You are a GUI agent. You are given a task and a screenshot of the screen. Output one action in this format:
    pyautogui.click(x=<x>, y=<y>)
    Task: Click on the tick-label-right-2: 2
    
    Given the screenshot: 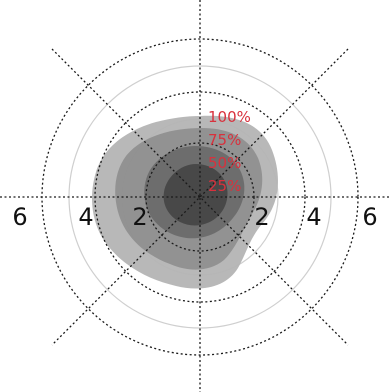 What is the action you would take?
    pyautogui.click(x=261, y=217)
    